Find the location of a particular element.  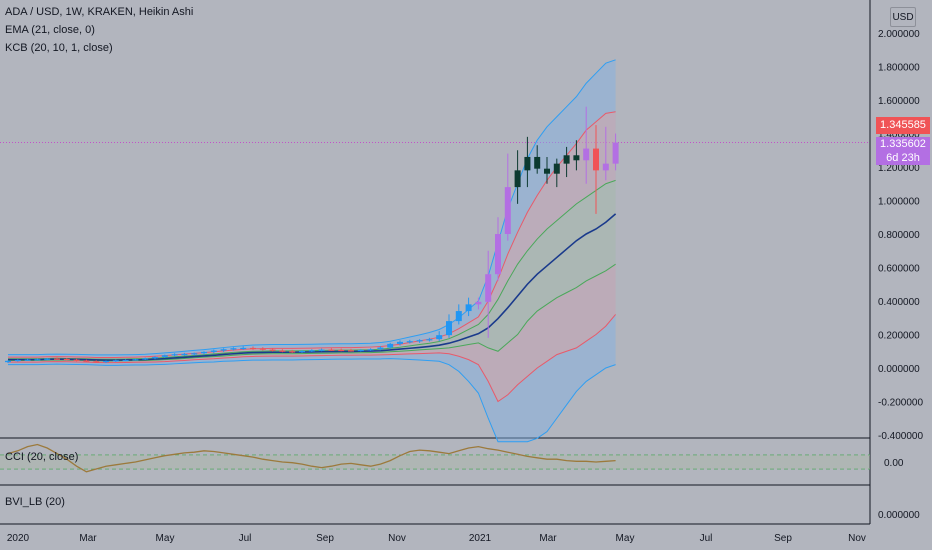

bvi-zero-tick: 0.000000 is located at coordinates (899, 515).